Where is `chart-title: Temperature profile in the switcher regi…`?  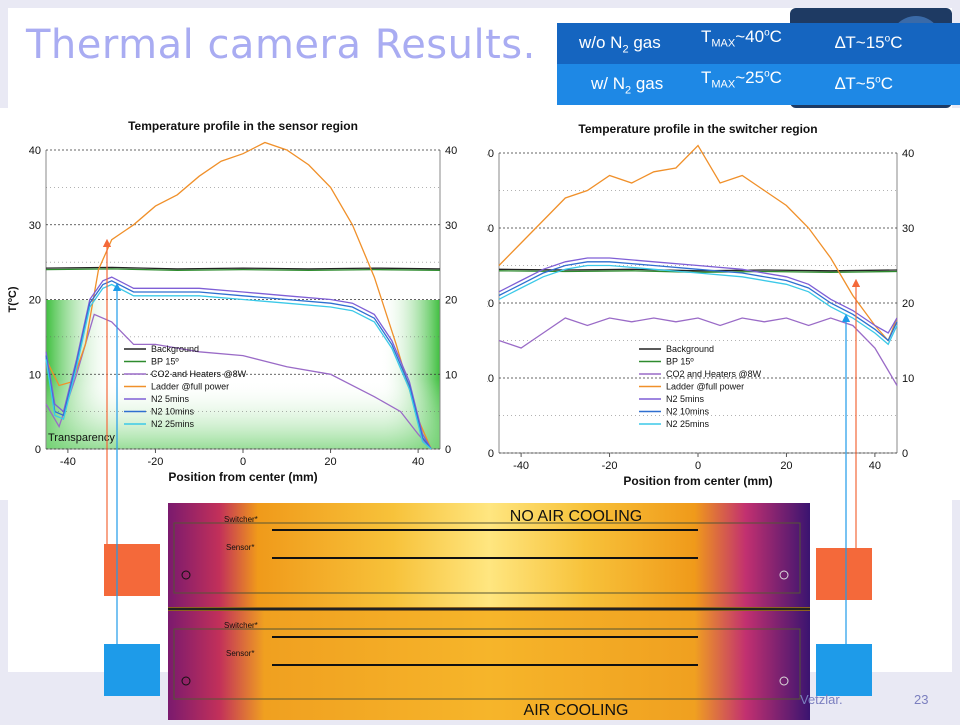
chart-title: Temperature profile in the switcher regi… is located at coordinates (697, 129).